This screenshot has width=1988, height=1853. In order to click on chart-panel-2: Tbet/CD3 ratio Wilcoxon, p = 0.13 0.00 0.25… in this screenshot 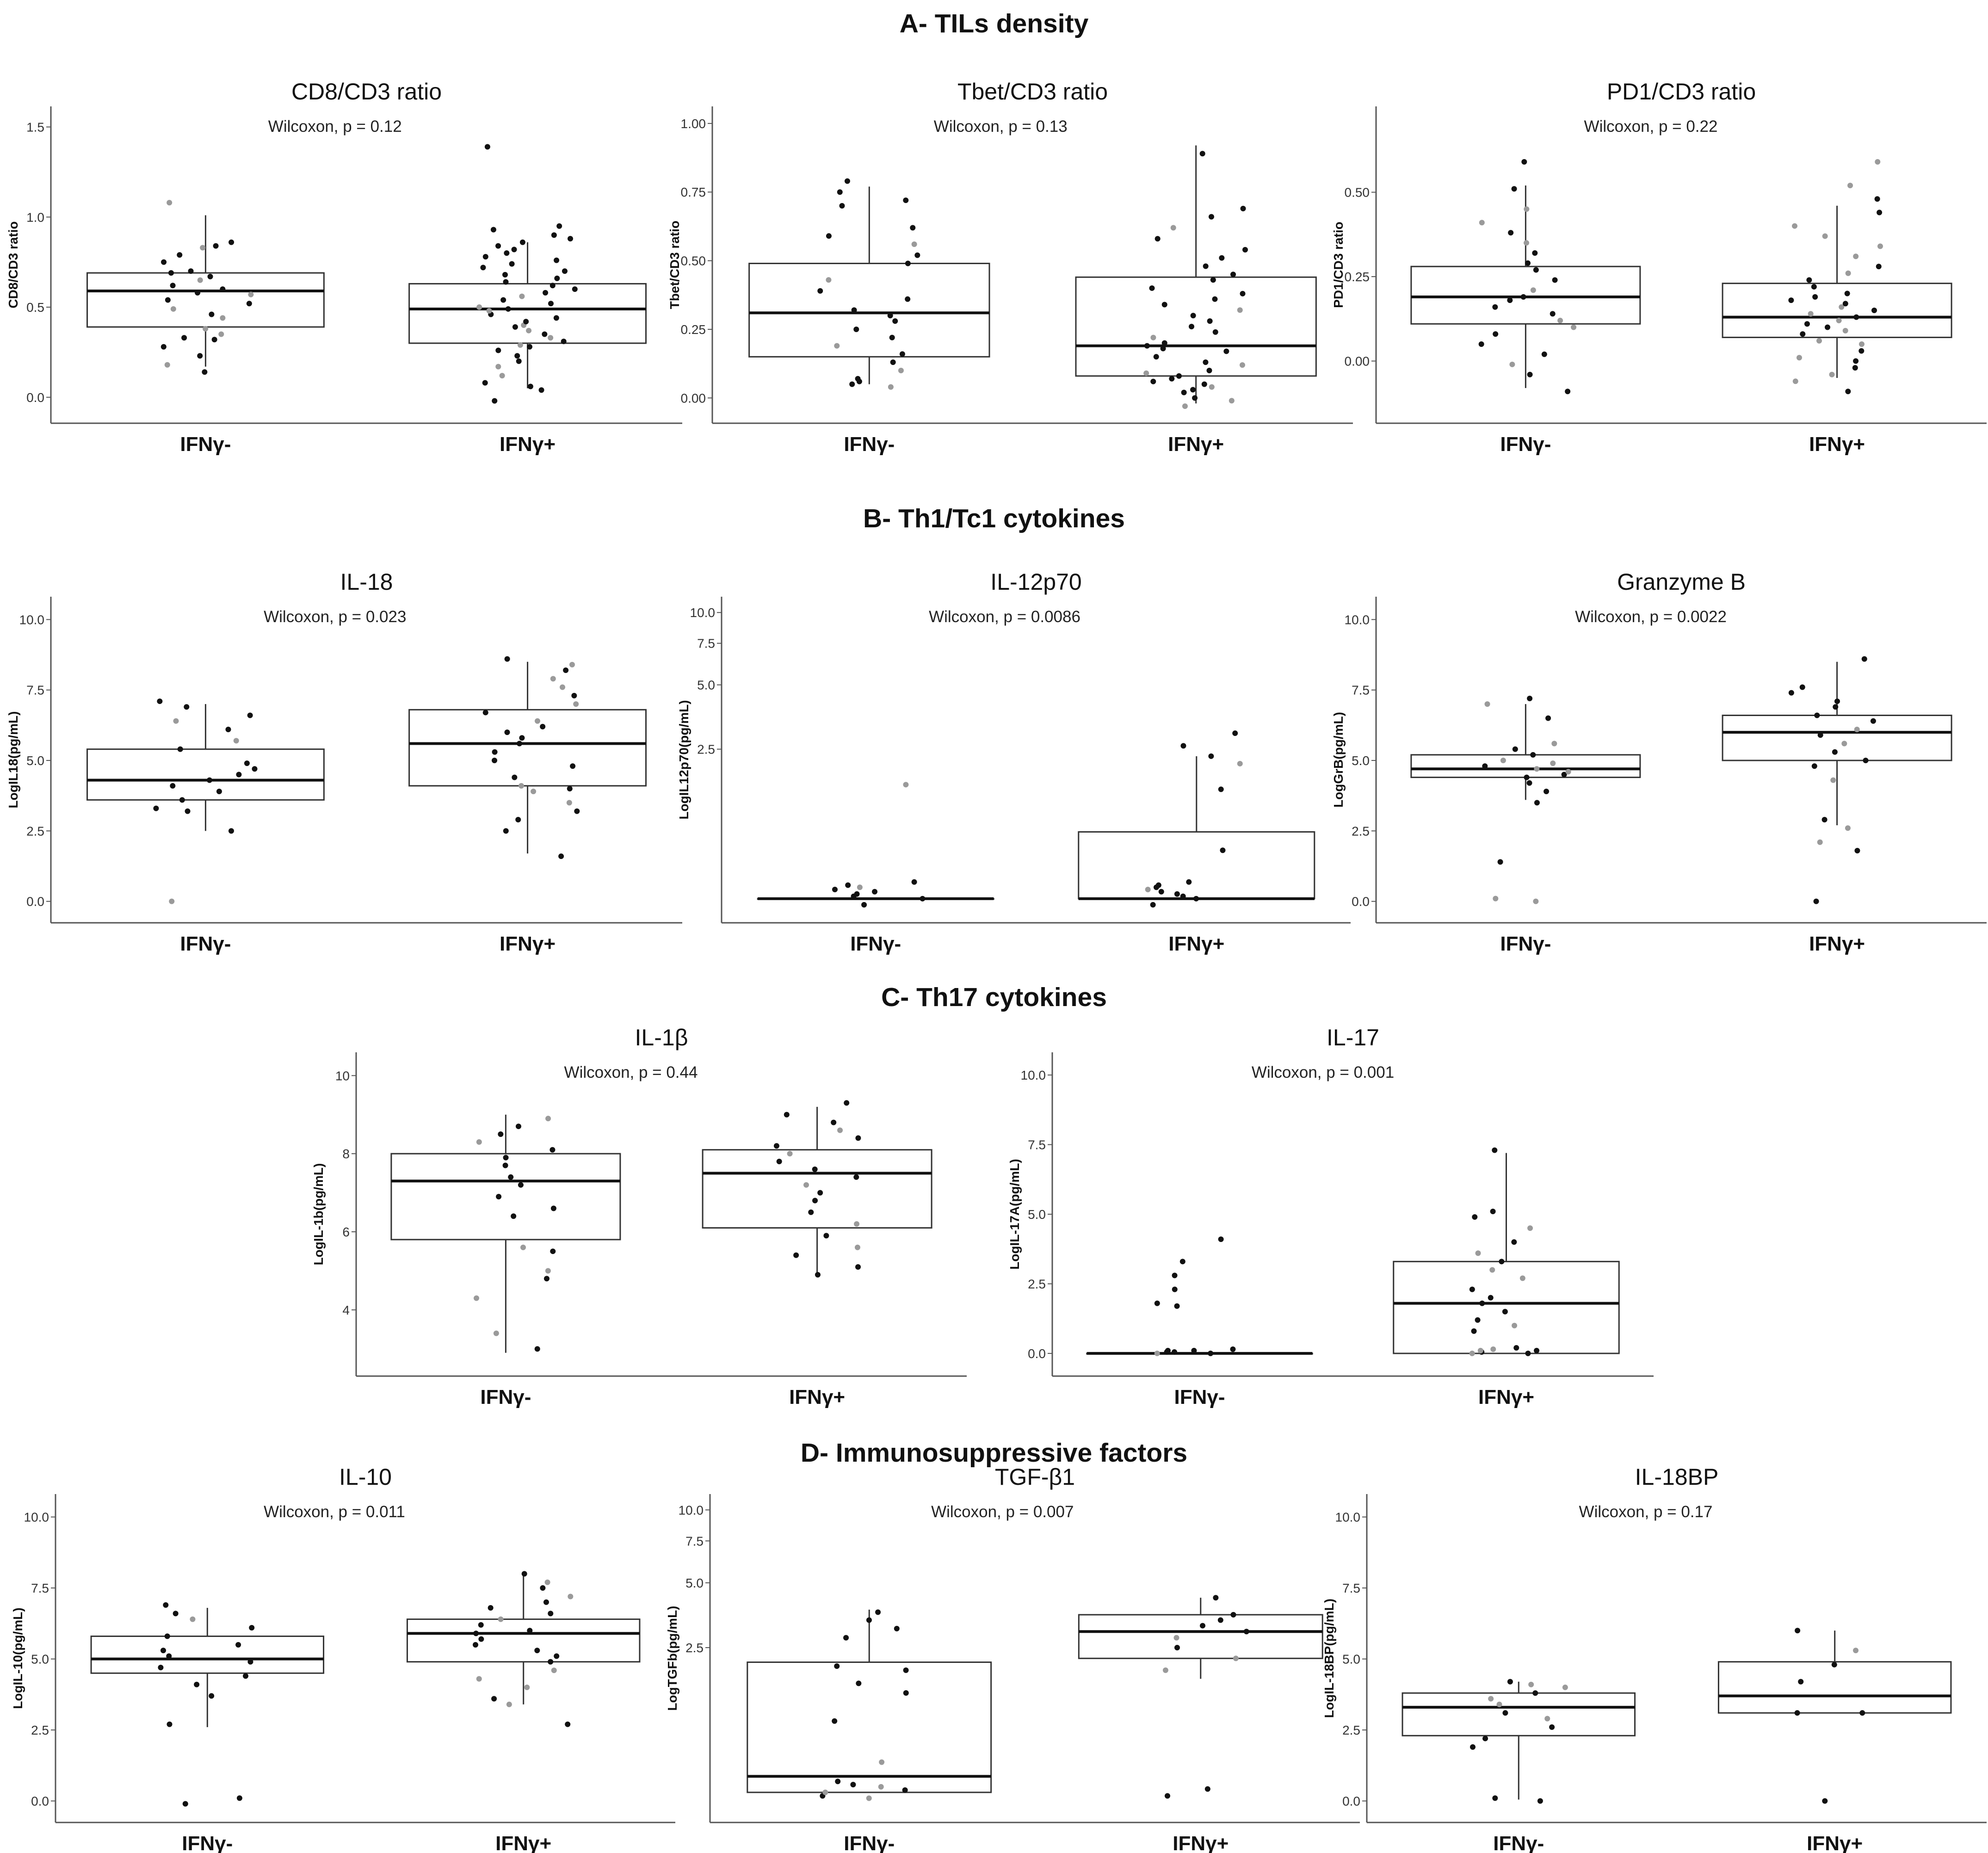, I will do `click(1010, 267)`.